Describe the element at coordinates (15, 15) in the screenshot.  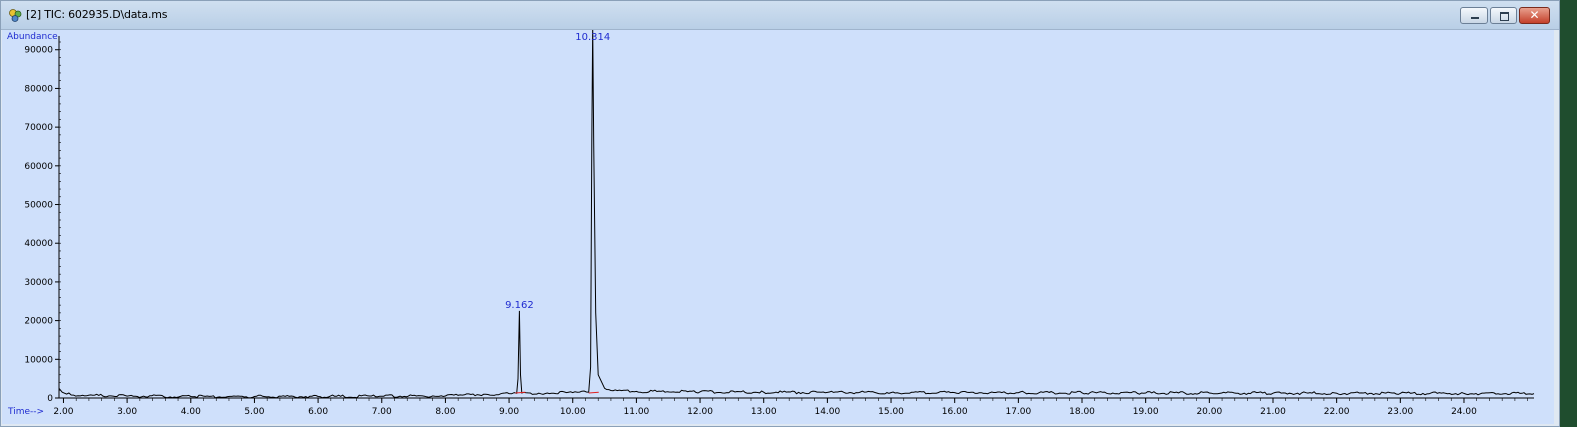
I see `chromatogram-app-icon` at that location.